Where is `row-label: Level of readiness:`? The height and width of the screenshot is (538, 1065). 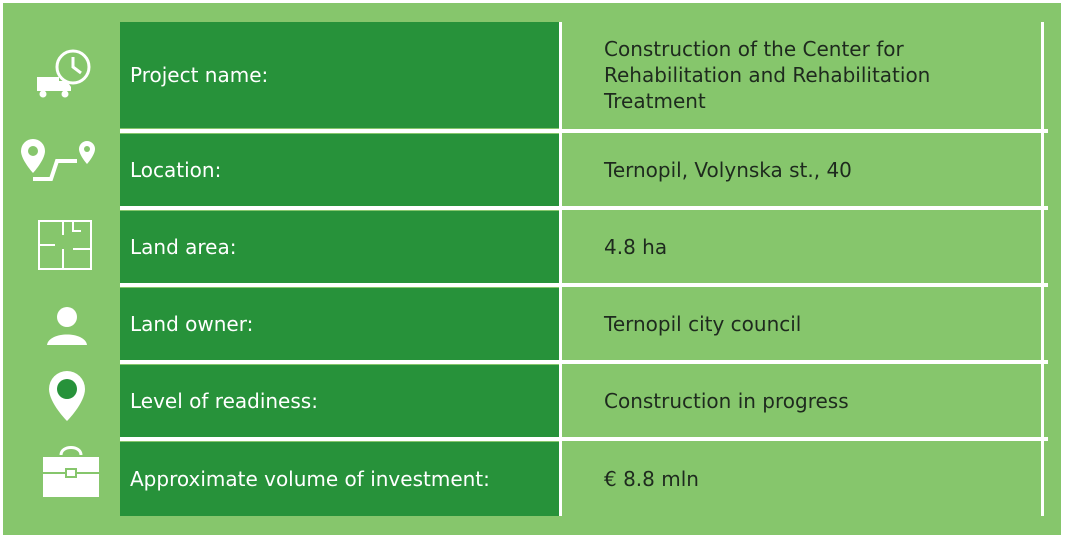
row-label: Level of readiness: is located at coordinates (340, 401).